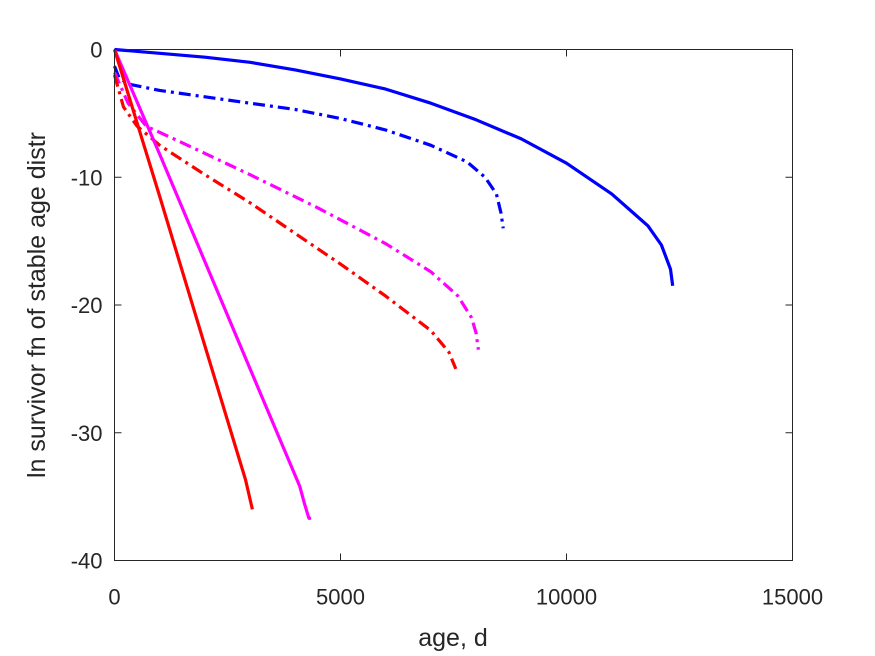 The image size is (875, 656). What do you see at coordinates (114, 597) in the screenshot?
I see `x-tick-label: 0` at bounding box center [114, 597].